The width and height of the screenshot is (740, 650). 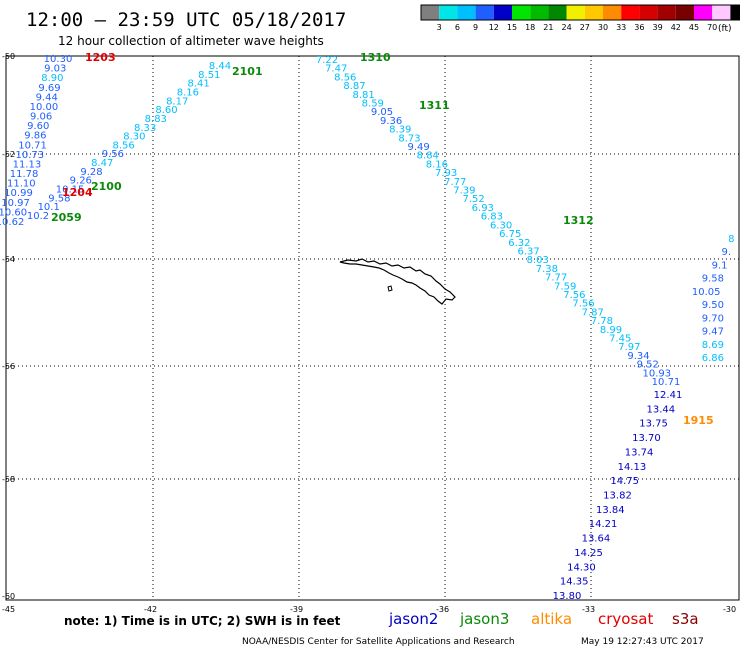 I want to click on wave-height-label: 7.87, so click(x=593, y=312).